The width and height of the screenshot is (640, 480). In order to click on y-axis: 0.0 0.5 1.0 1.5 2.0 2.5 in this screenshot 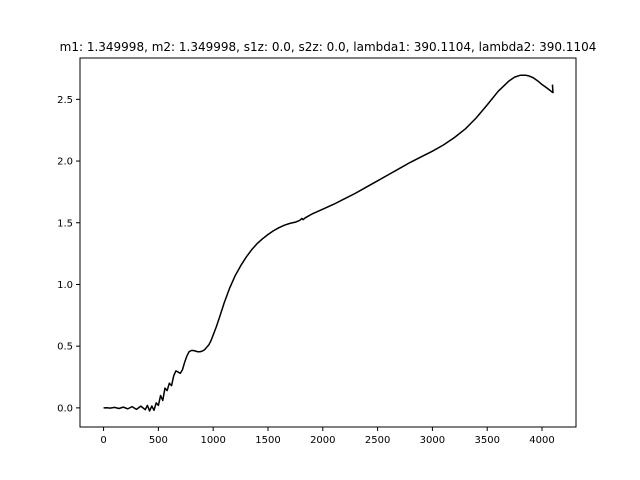, I will do `click(68, 254)`.